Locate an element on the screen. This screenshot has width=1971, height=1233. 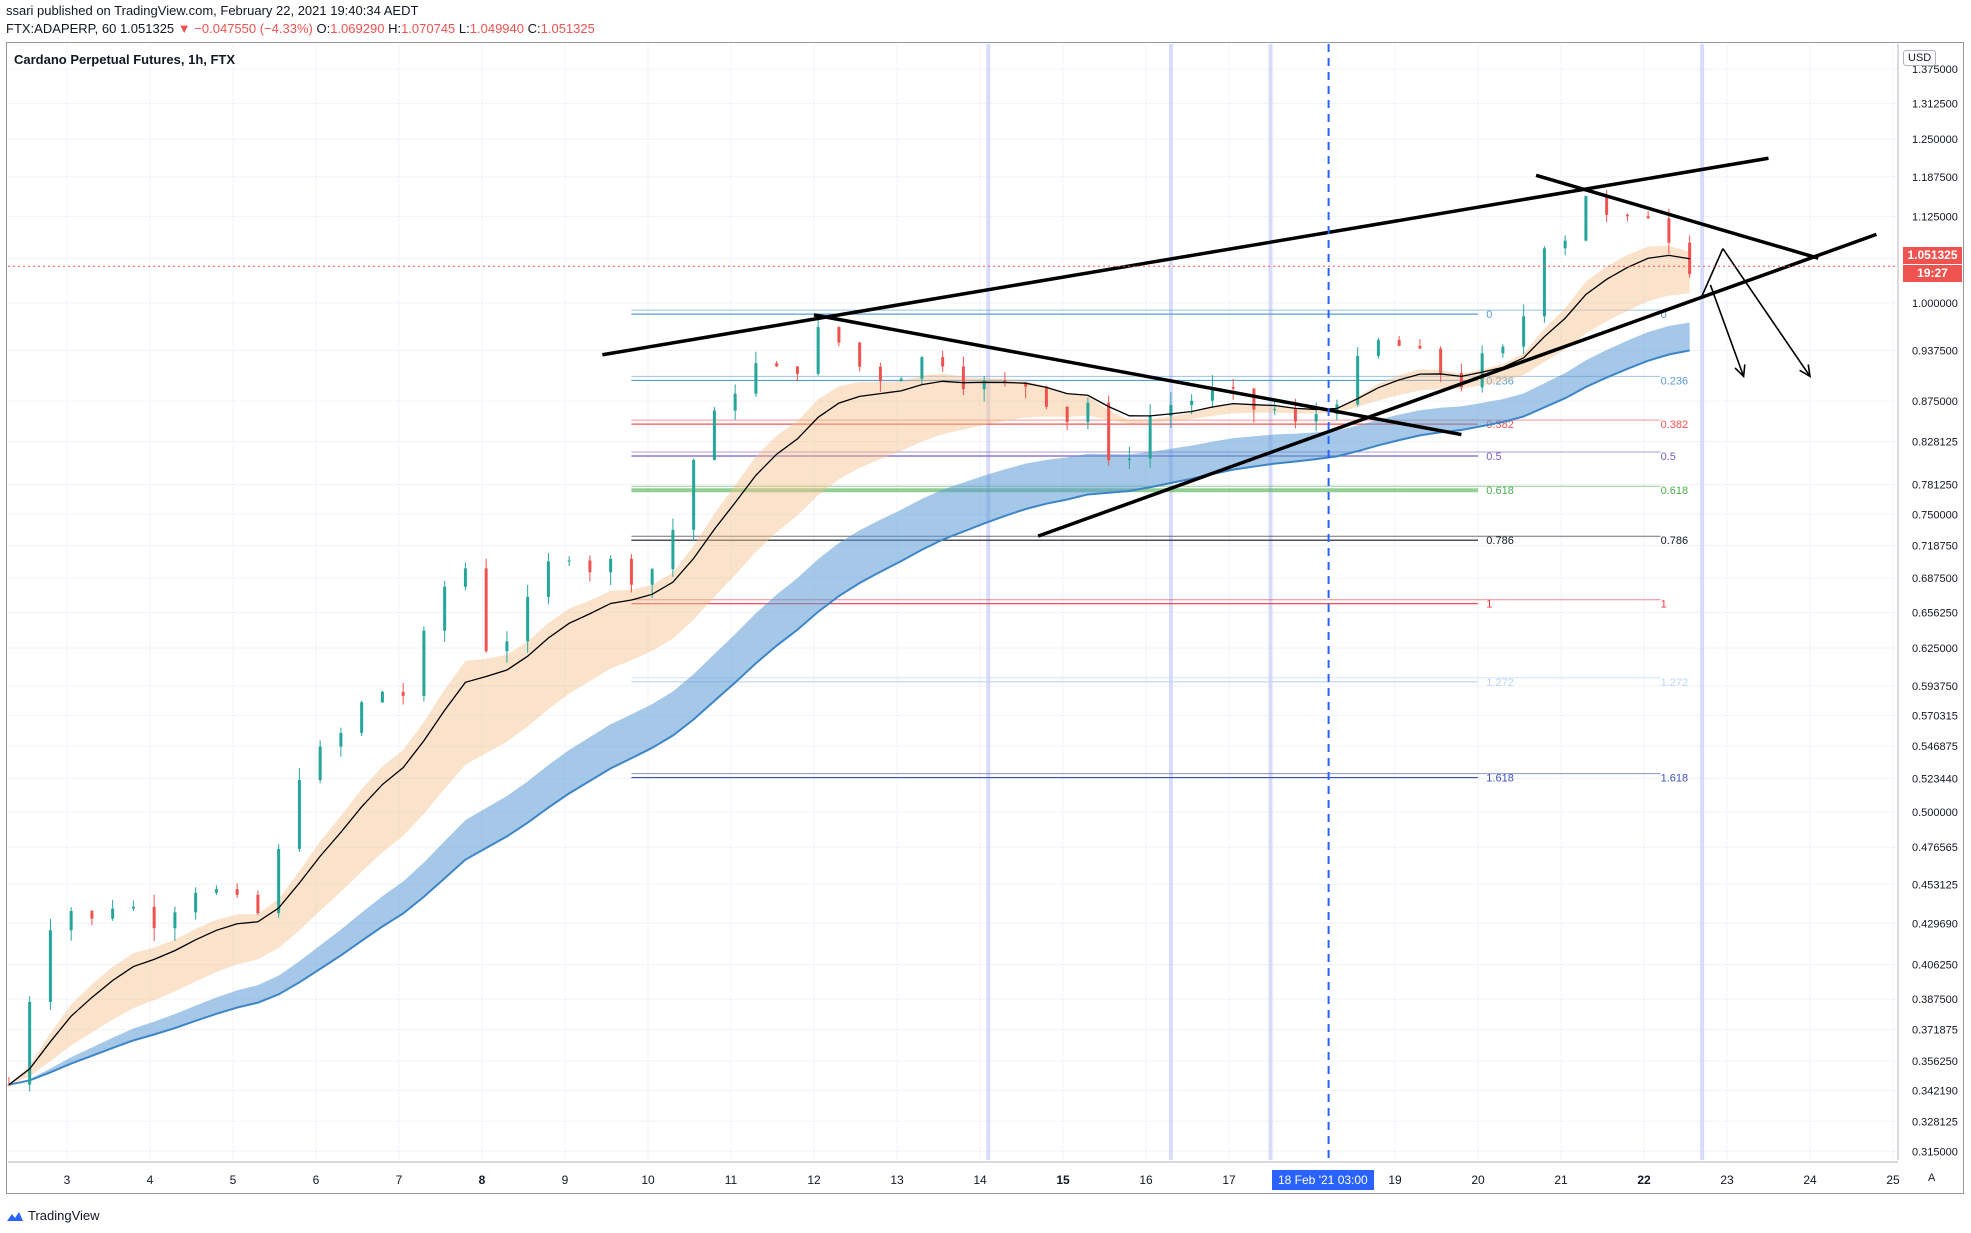
price-tick-13: 0.687500 is located at coordinates (1935, 579).